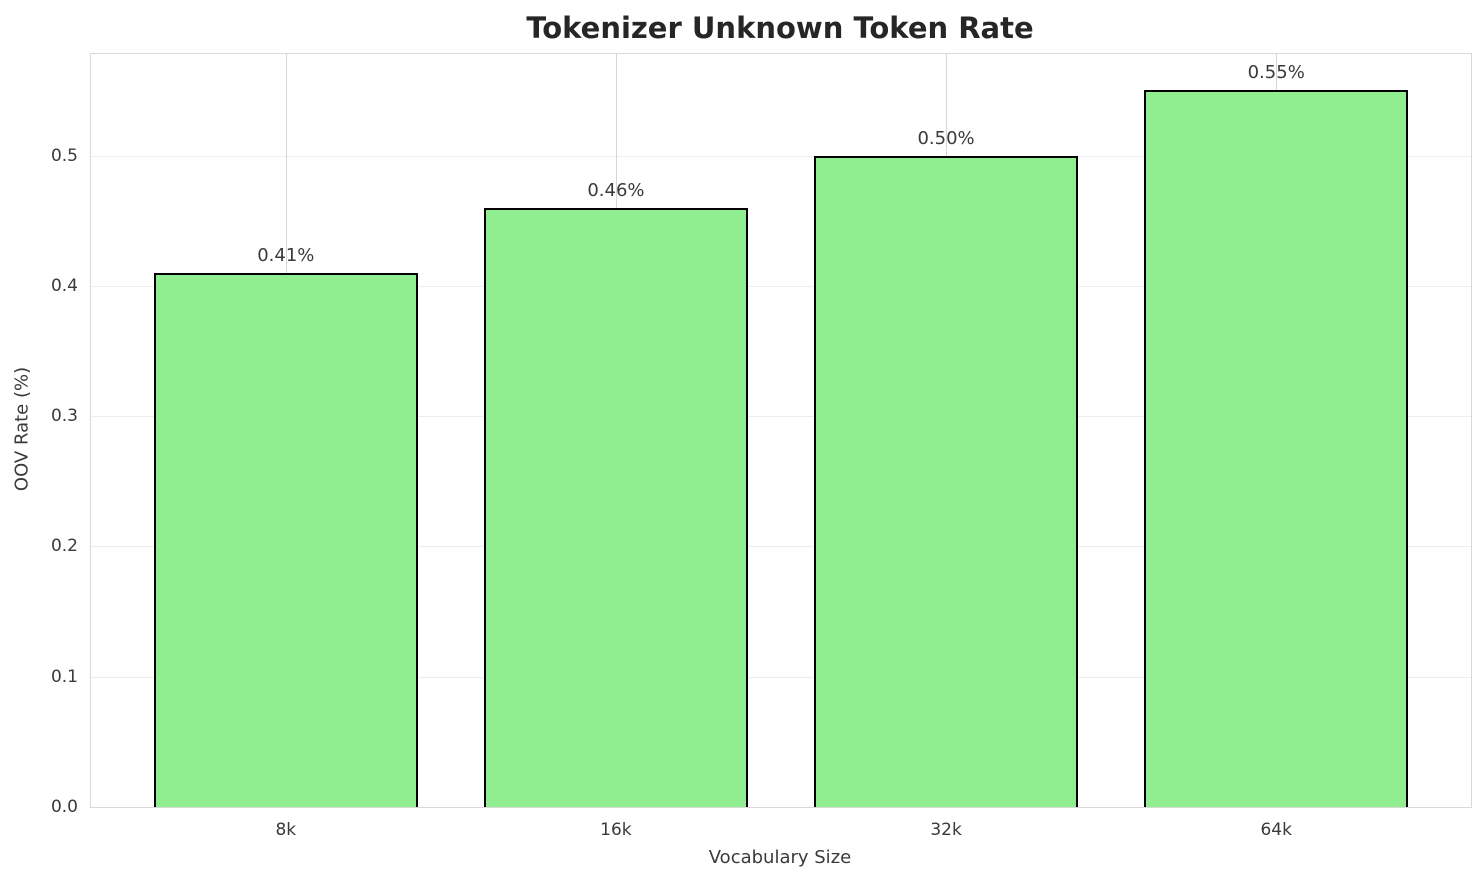 The image size is (1484, 885). What do you see at coordinates (64, 546) in the screenshot?
I see `y-tick-label: 0.2` at bounding box center [64, 546].